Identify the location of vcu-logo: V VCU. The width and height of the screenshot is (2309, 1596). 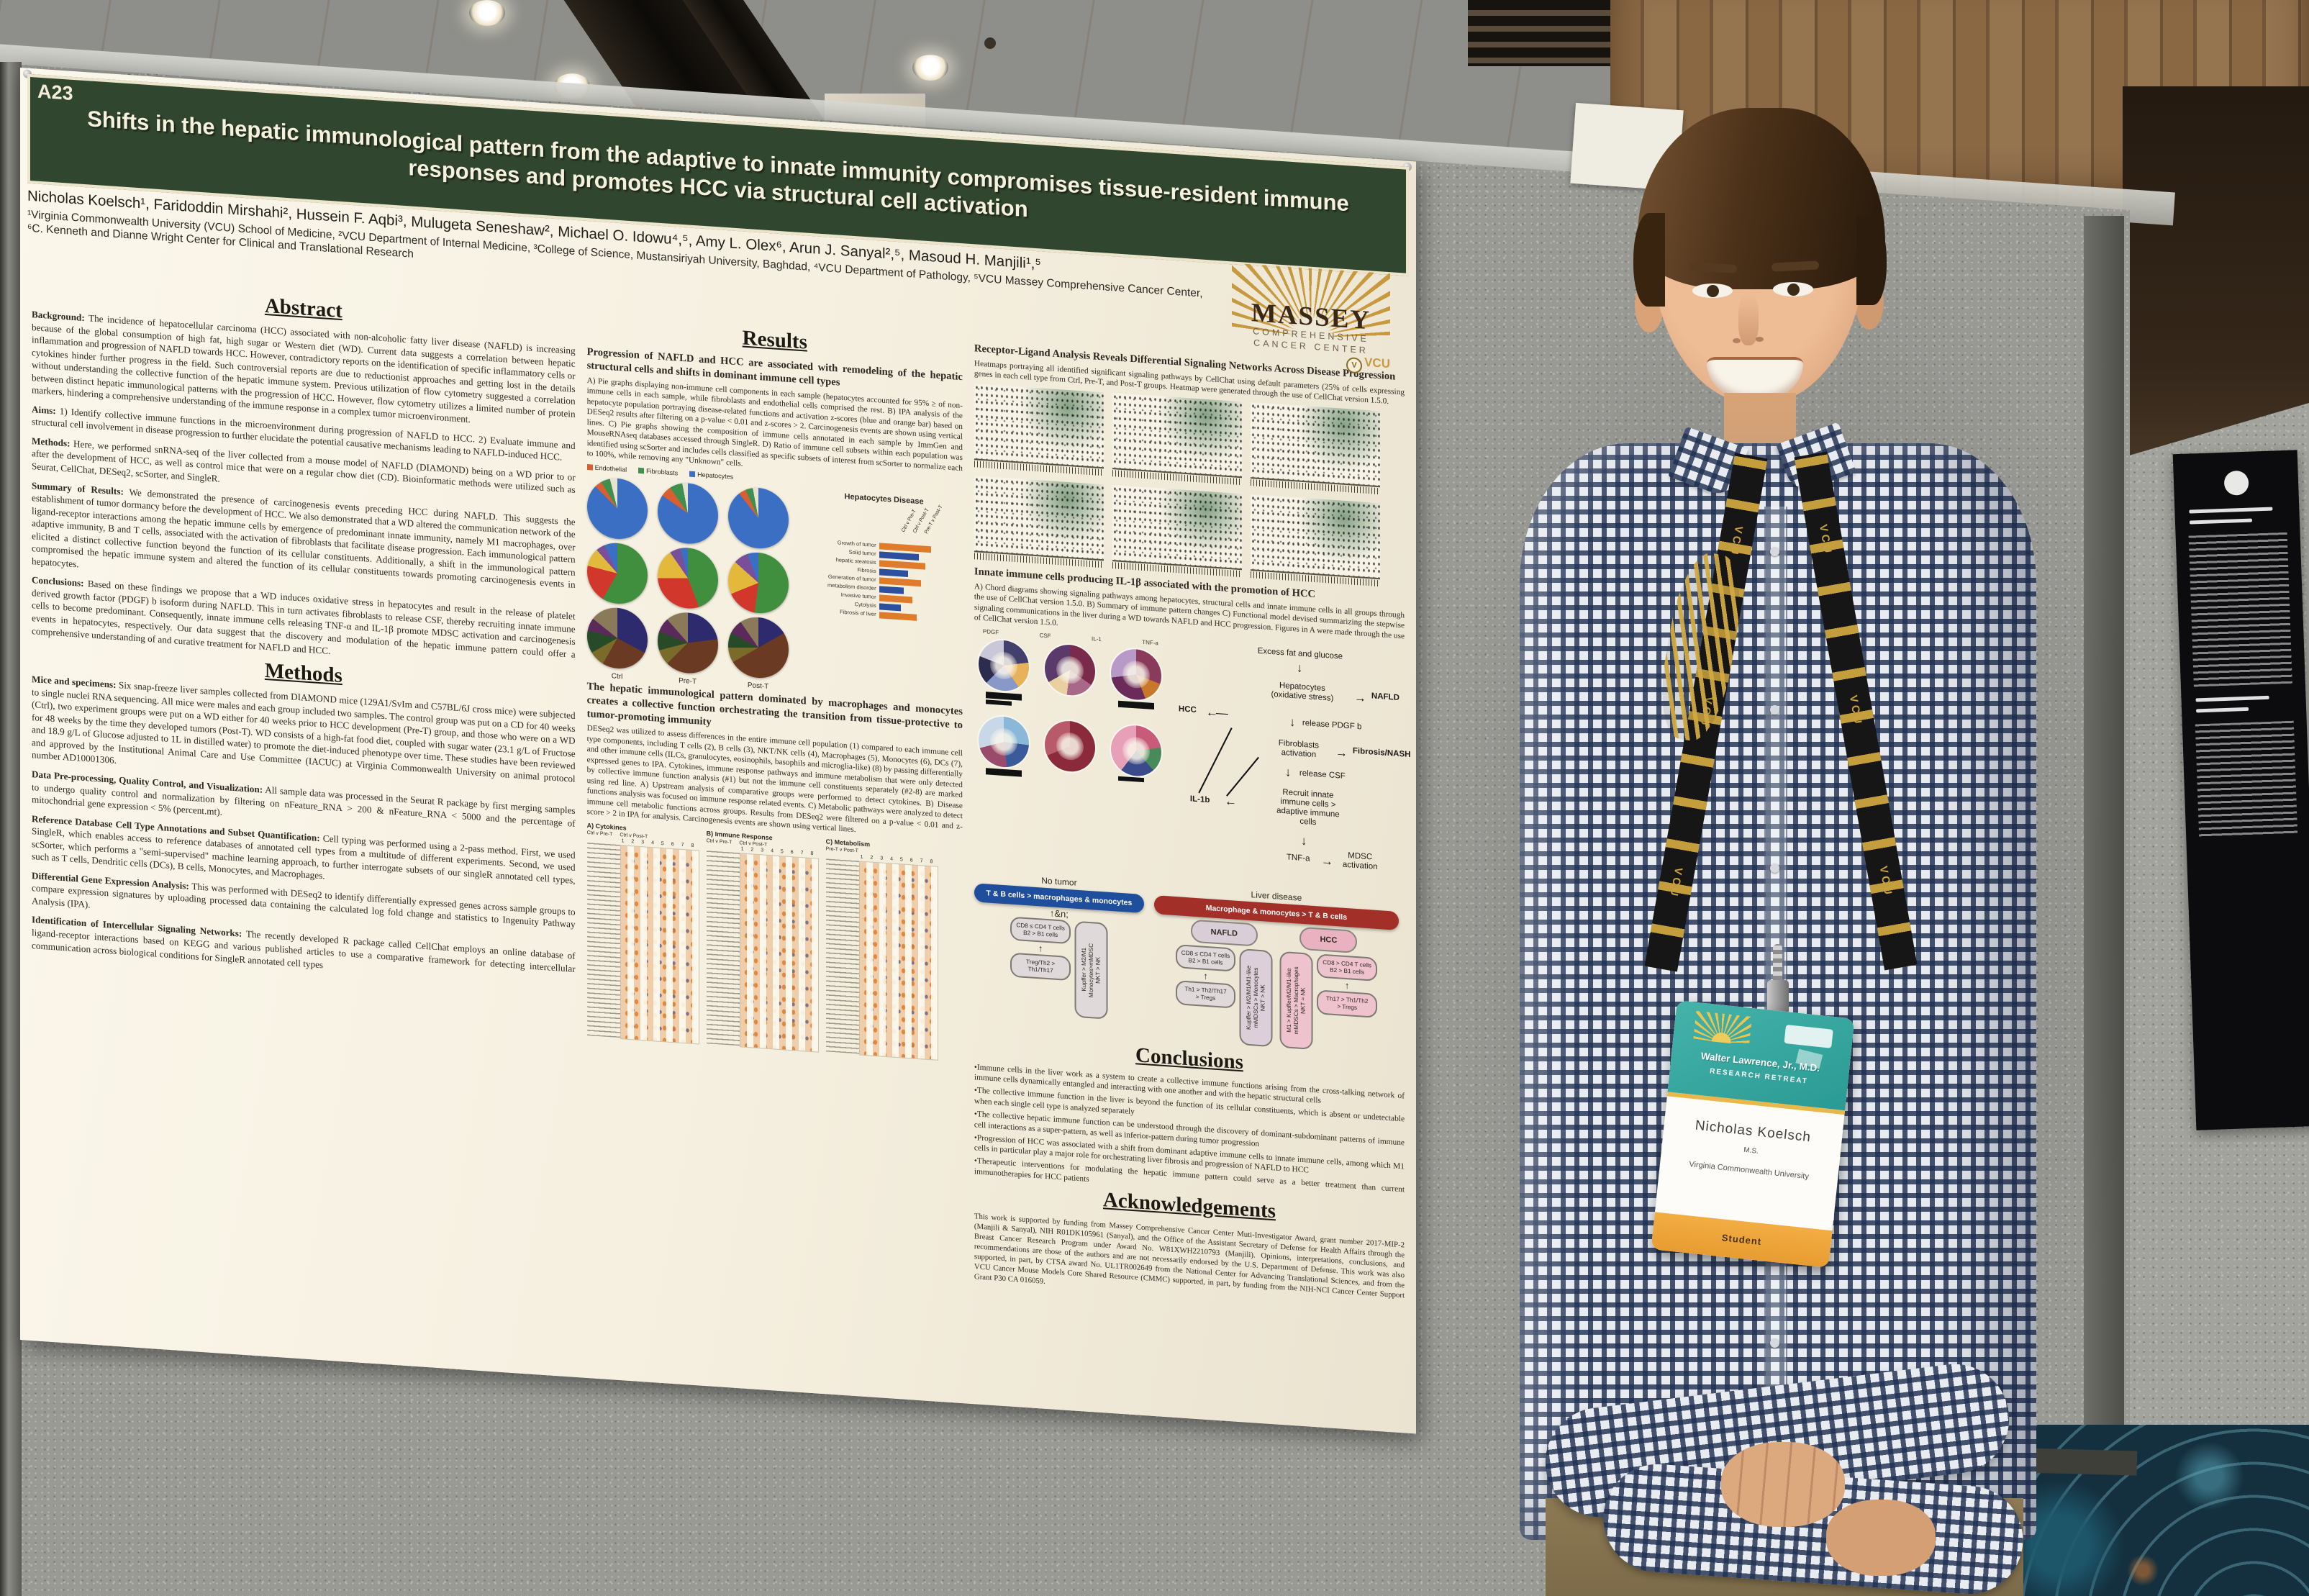
(1368, 365).